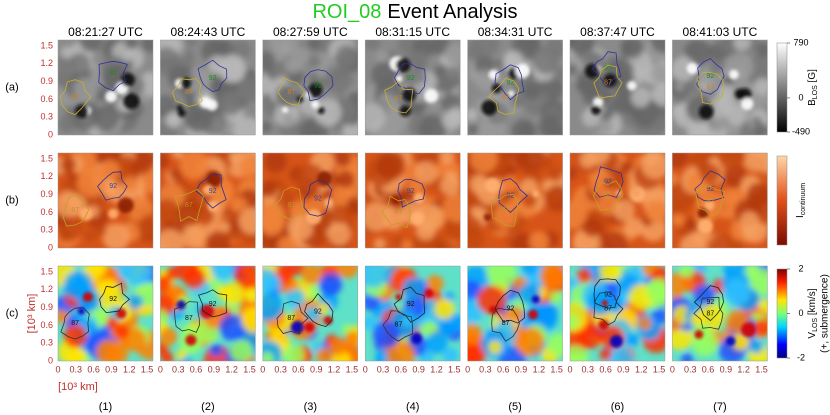 This screenshot has width=830, height=415. Describe the element at coordinates (617, 407) in the screenshot. I see `column-label: (6)` at that location.